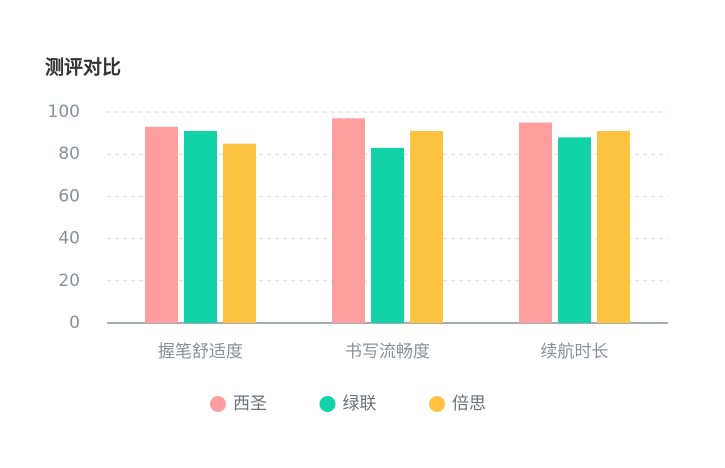 The height and width of the screenshot is (468, 725). What do you see at coordinates (74, 323) in the screenshot?
I see `y-tick-label: 0` at bounding box center [74, 323].